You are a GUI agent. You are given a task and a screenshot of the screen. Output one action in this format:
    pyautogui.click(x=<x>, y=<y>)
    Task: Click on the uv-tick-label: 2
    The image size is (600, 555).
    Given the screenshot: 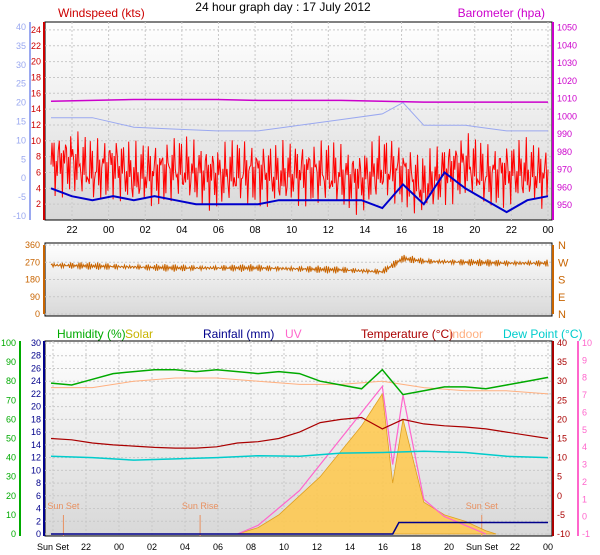 What is the action you would take?
    pyautogui.click(x=584, y=482)
    